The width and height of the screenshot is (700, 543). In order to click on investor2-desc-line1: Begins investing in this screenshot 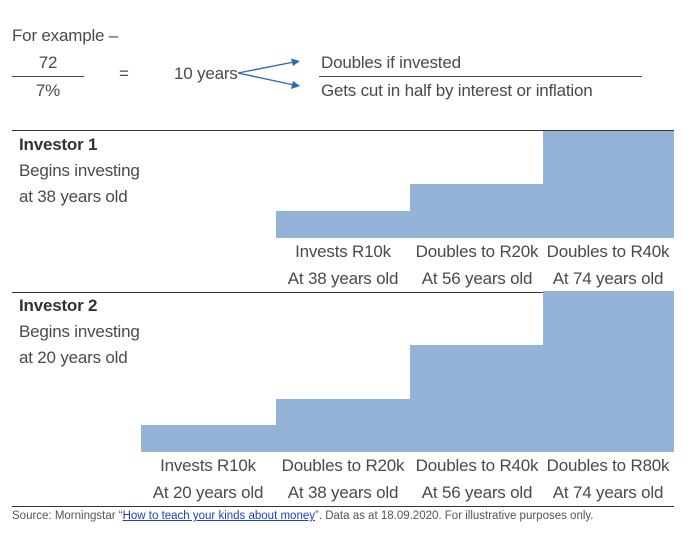, I will do `click(79, 331)`.